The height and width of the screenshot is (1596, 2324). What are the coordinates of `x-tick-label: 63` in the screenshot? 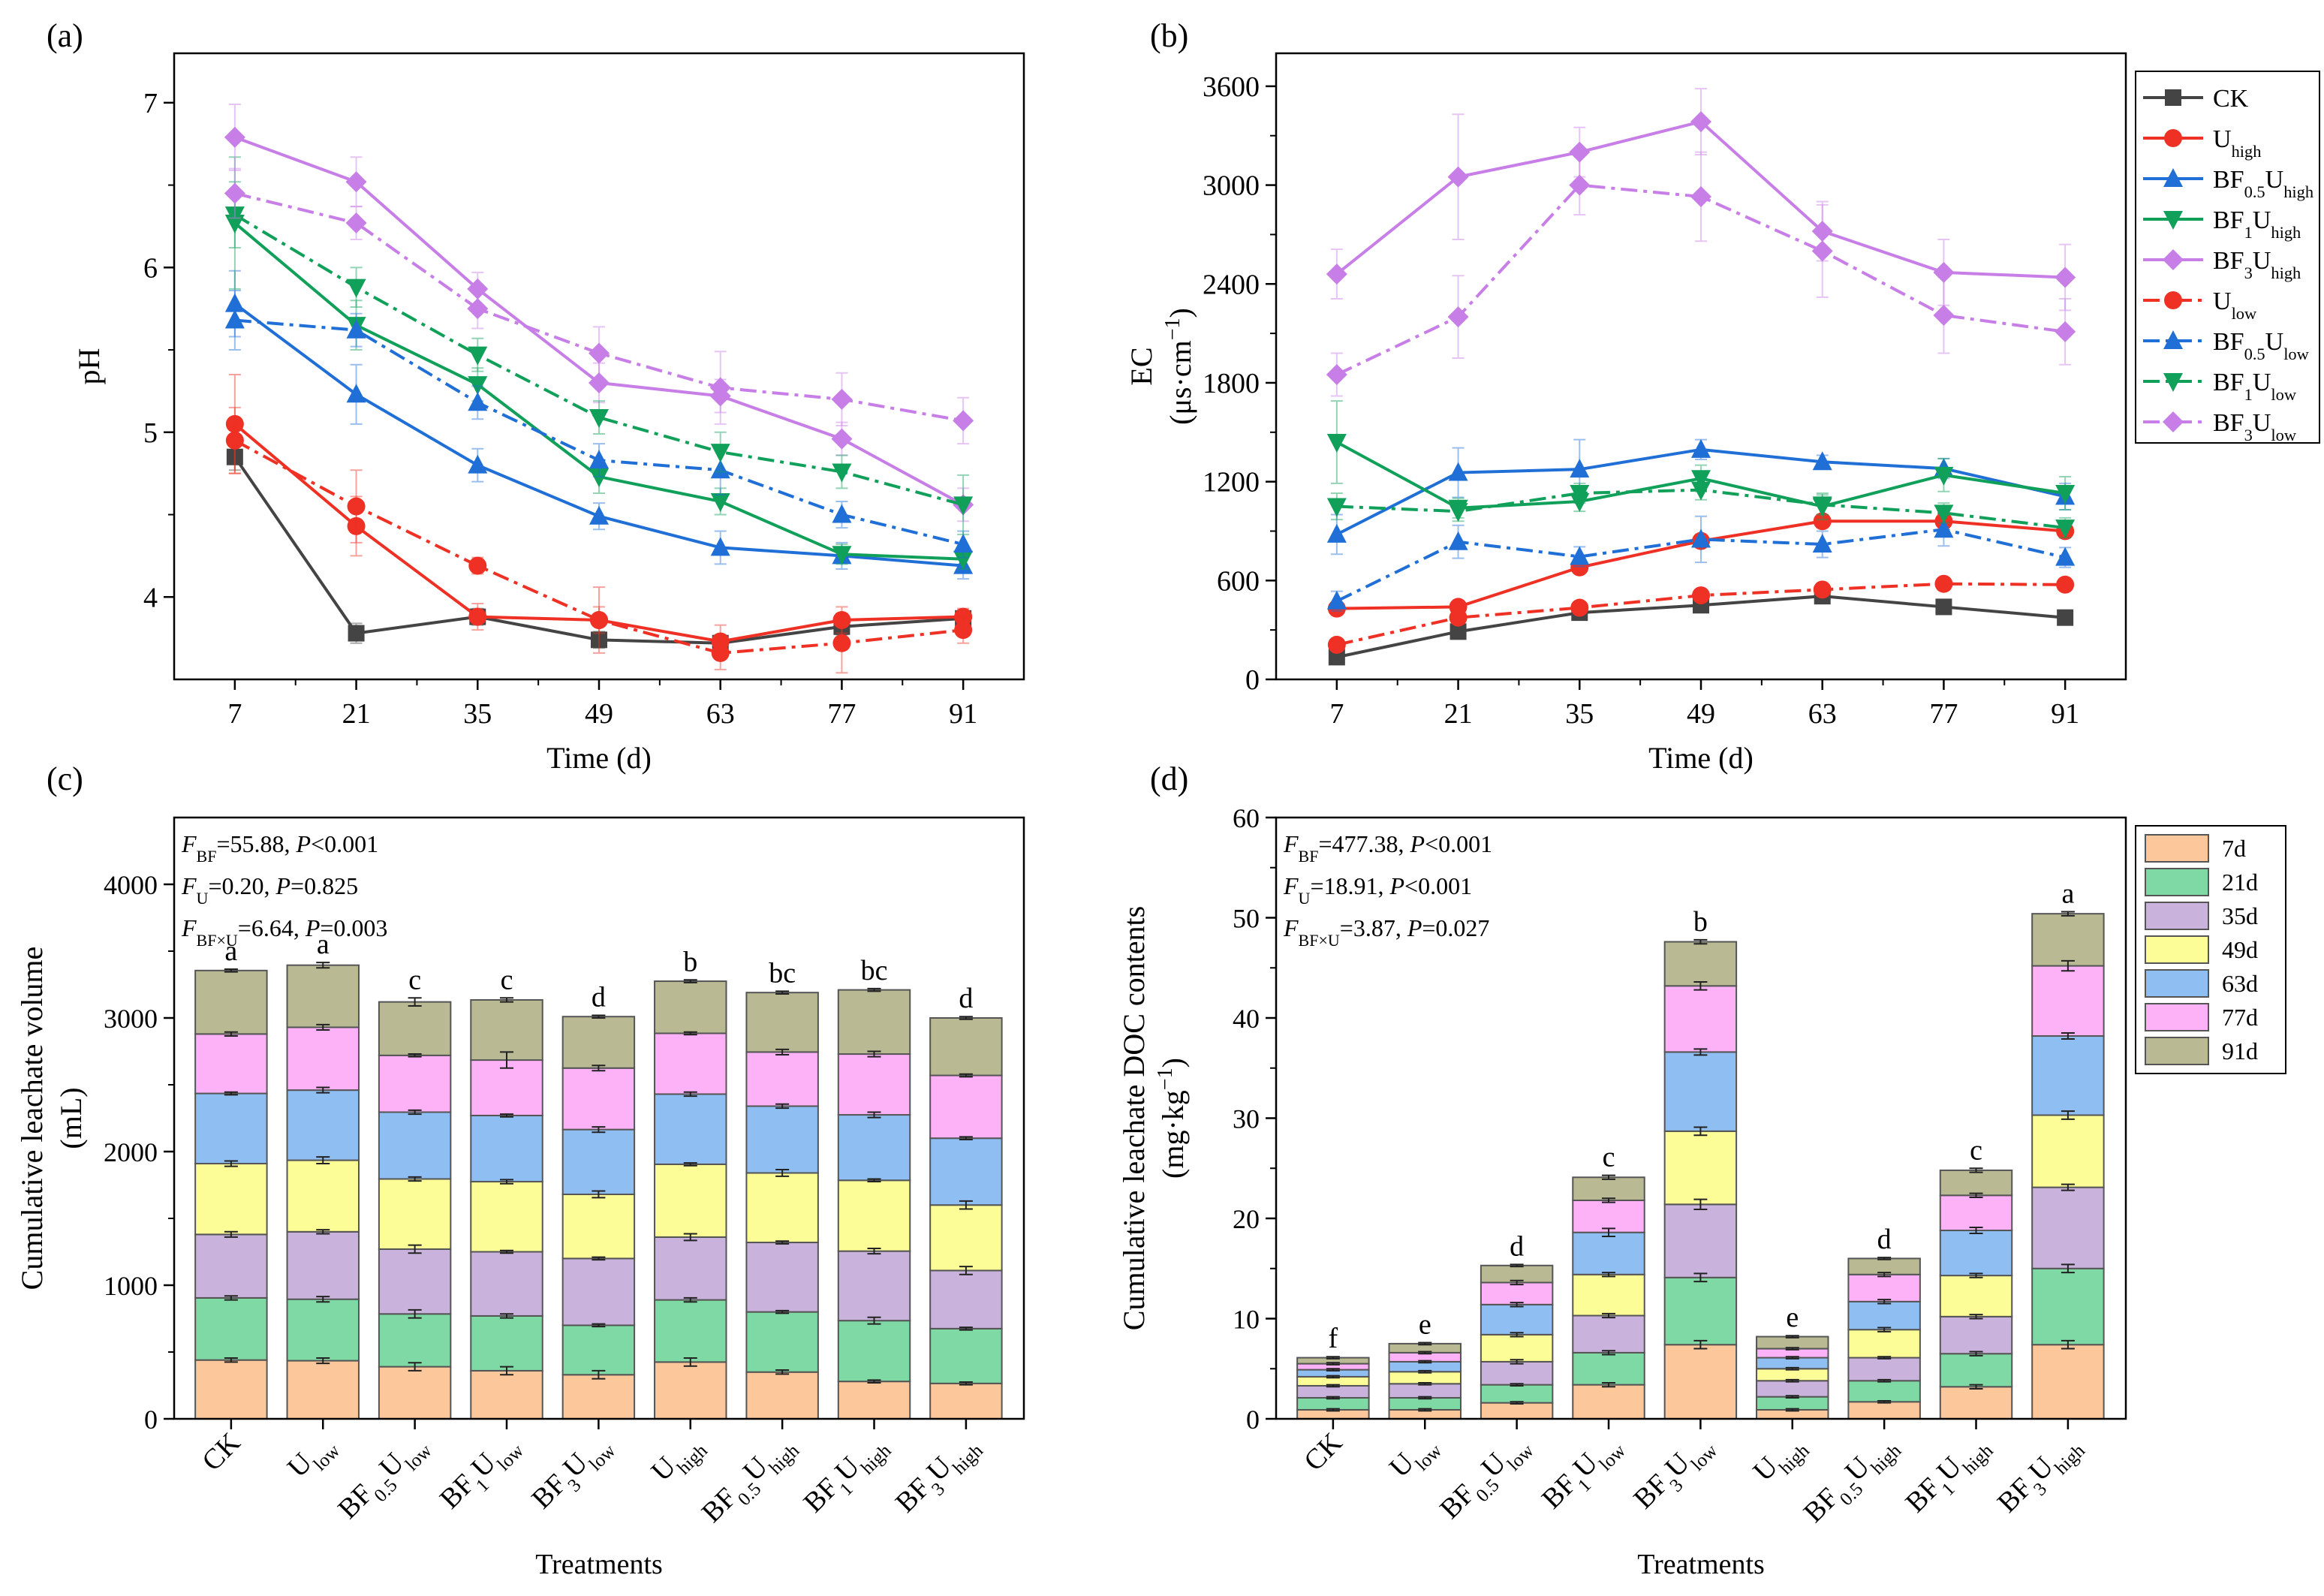 It's located at (720, 714).